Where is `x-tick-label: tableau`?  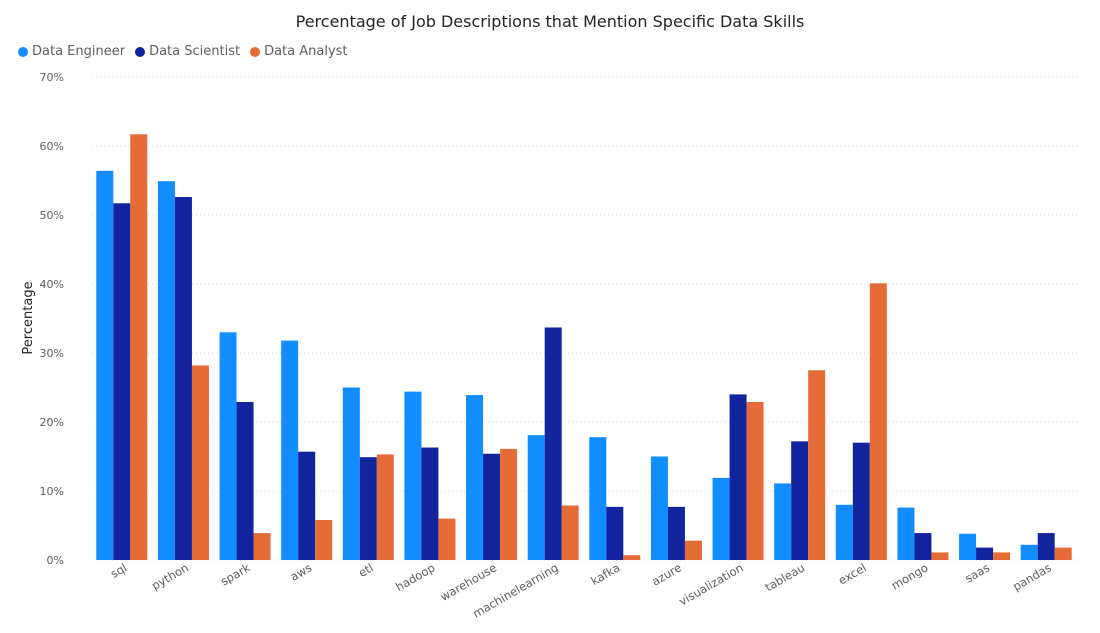 x-tick-label: tableau is located at coordinates (785, 577).